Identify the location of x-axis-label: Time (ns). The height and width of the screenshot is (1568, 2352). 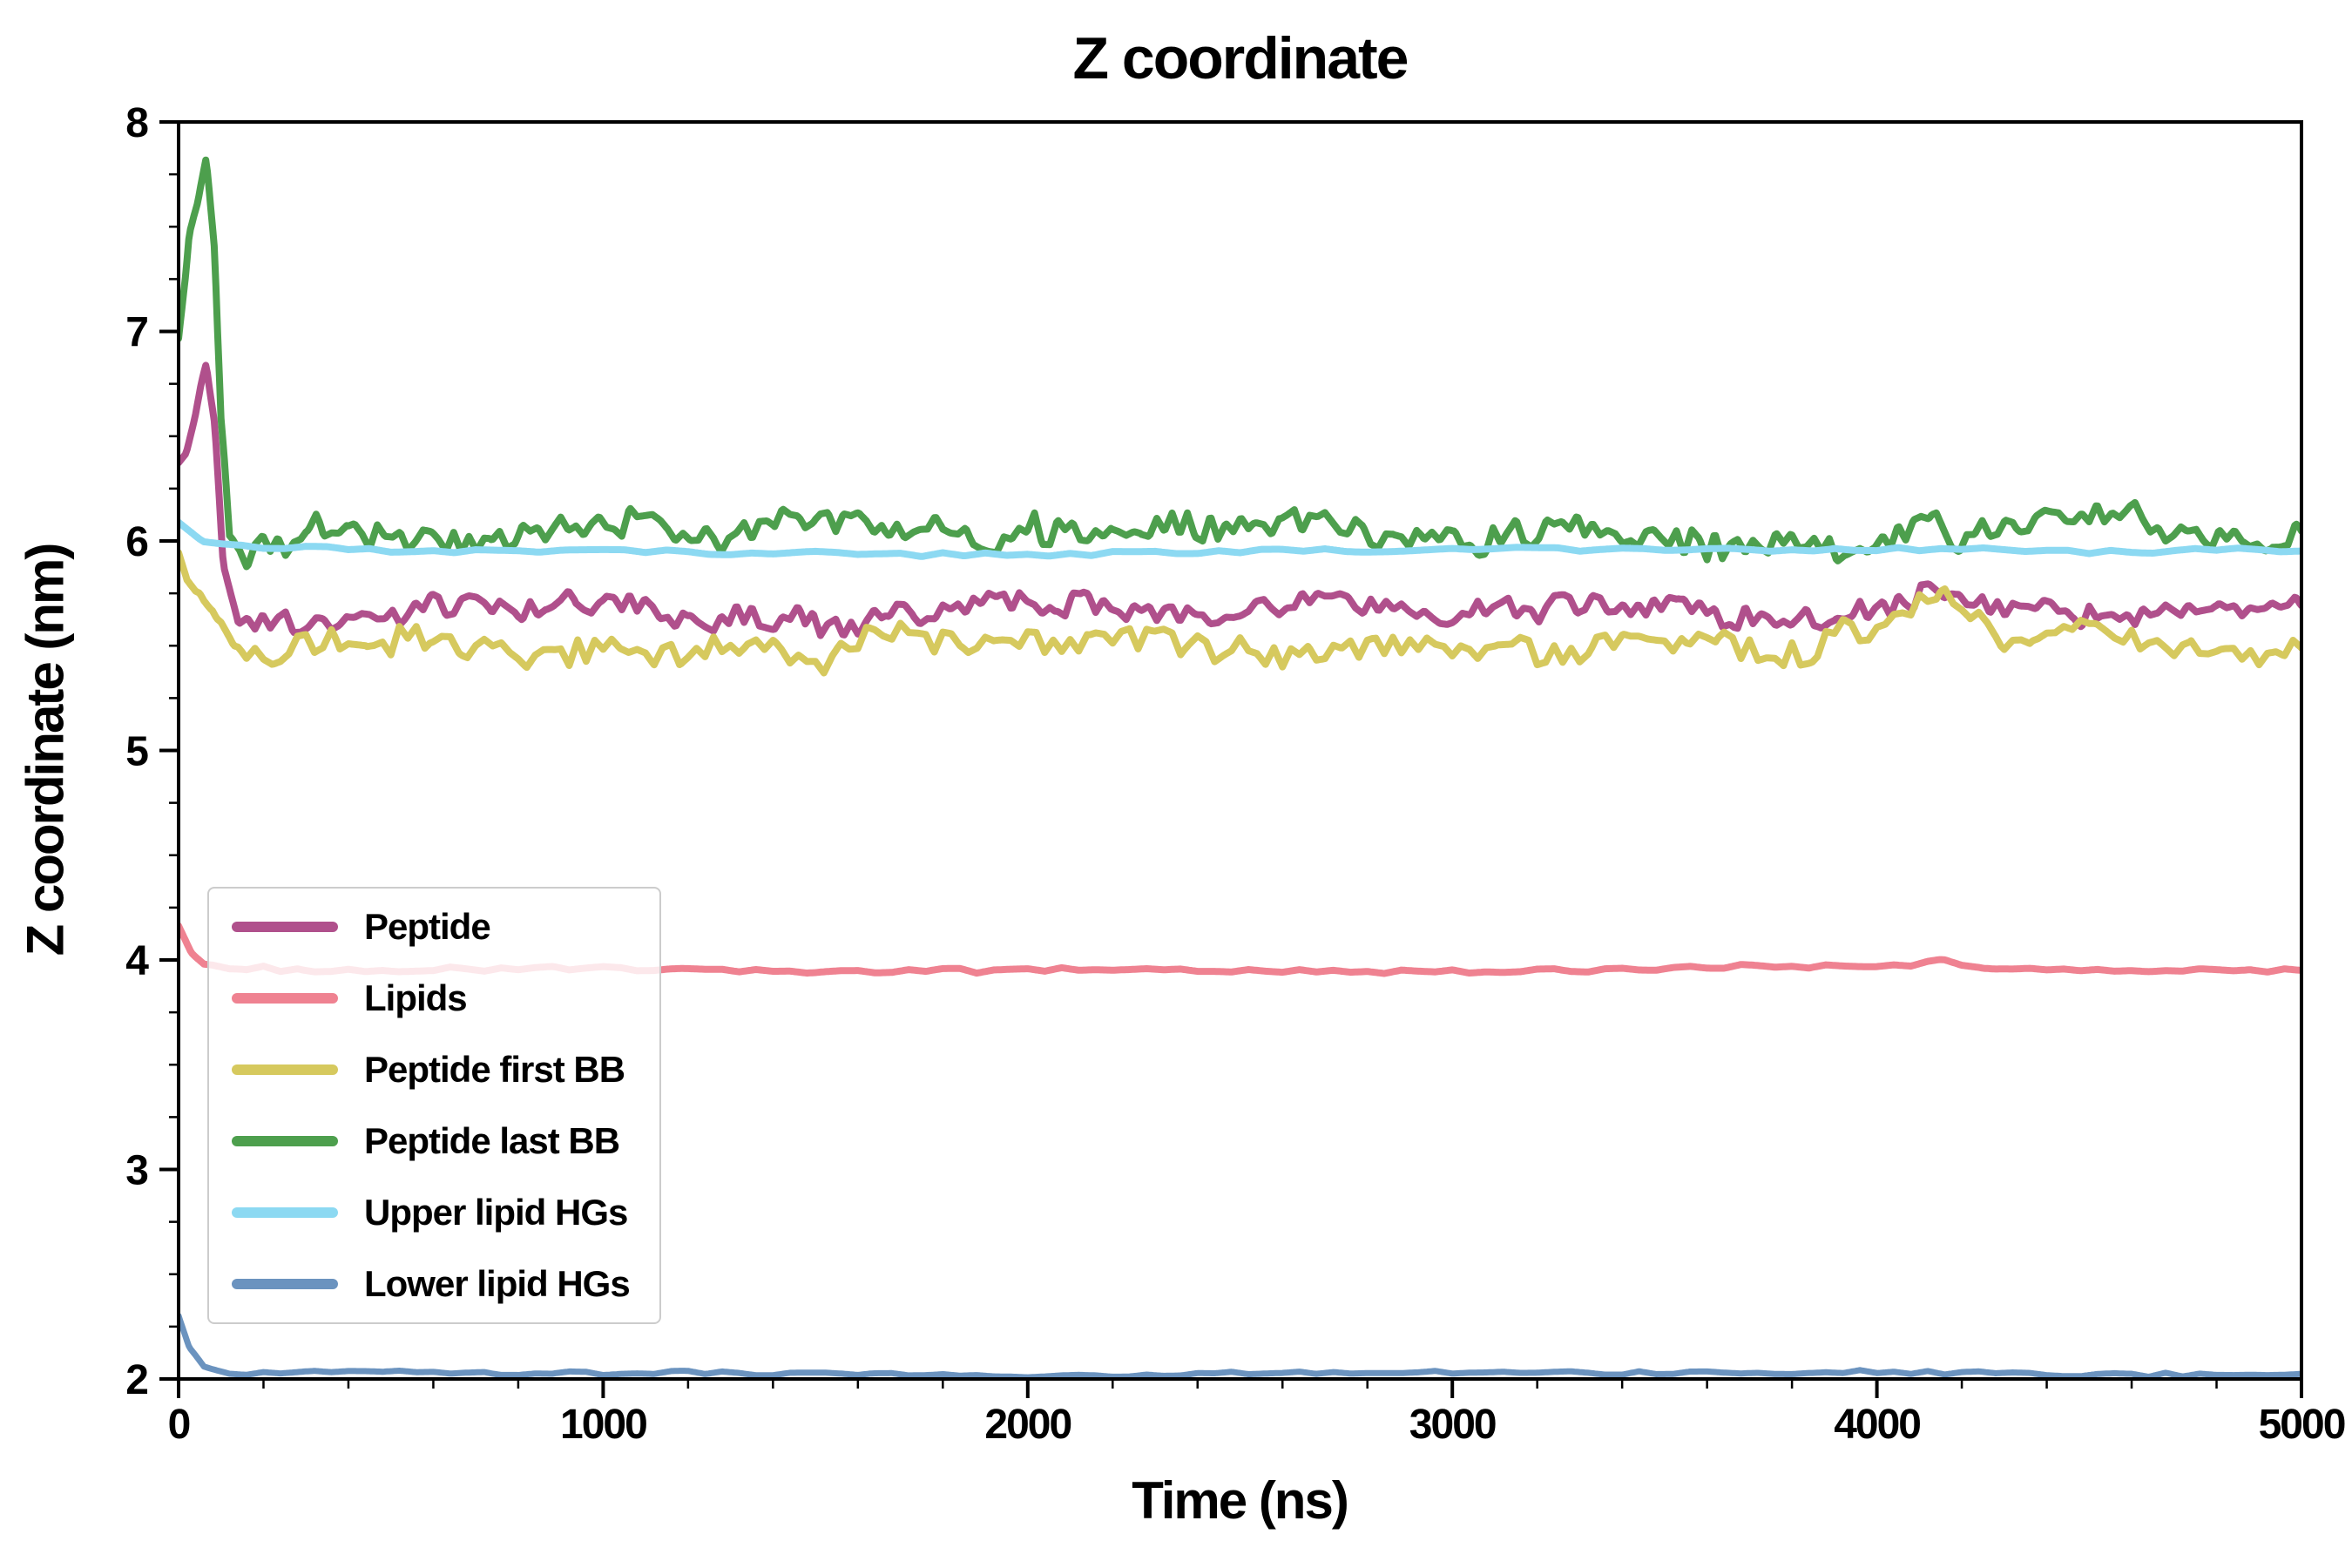
(1241, 1500).